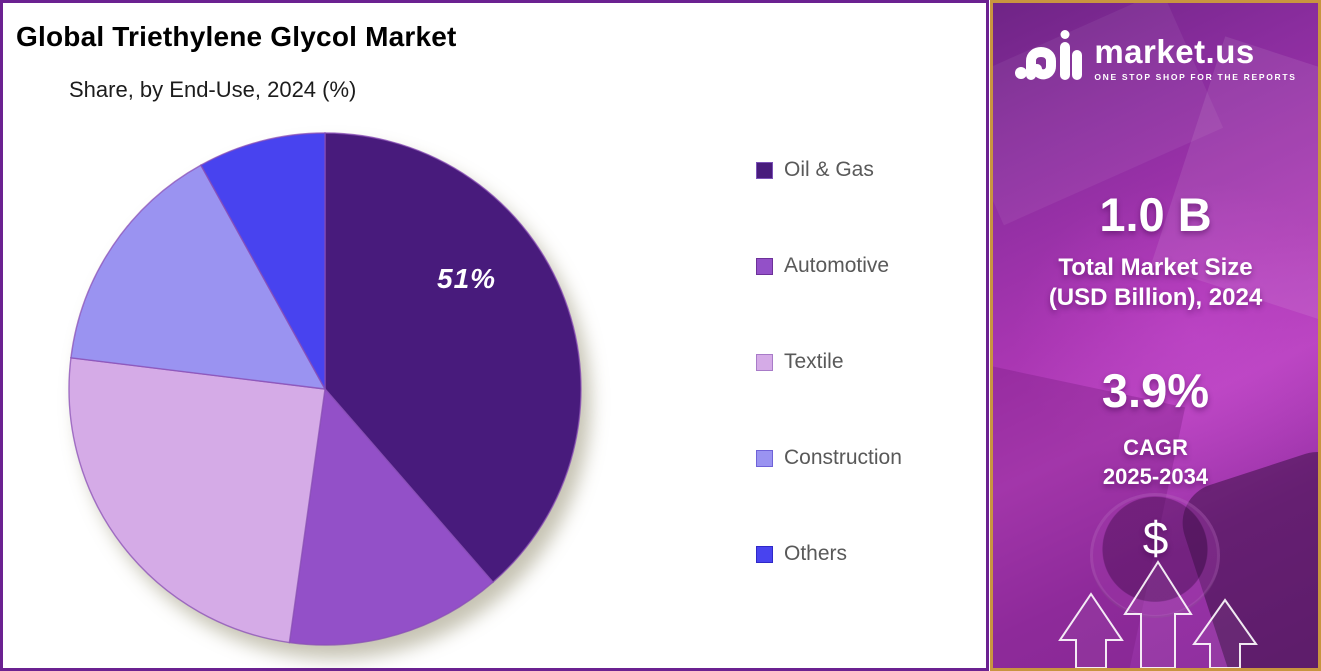  I want to click on cagr-label-line1: CAGR, so click(1155, 447).